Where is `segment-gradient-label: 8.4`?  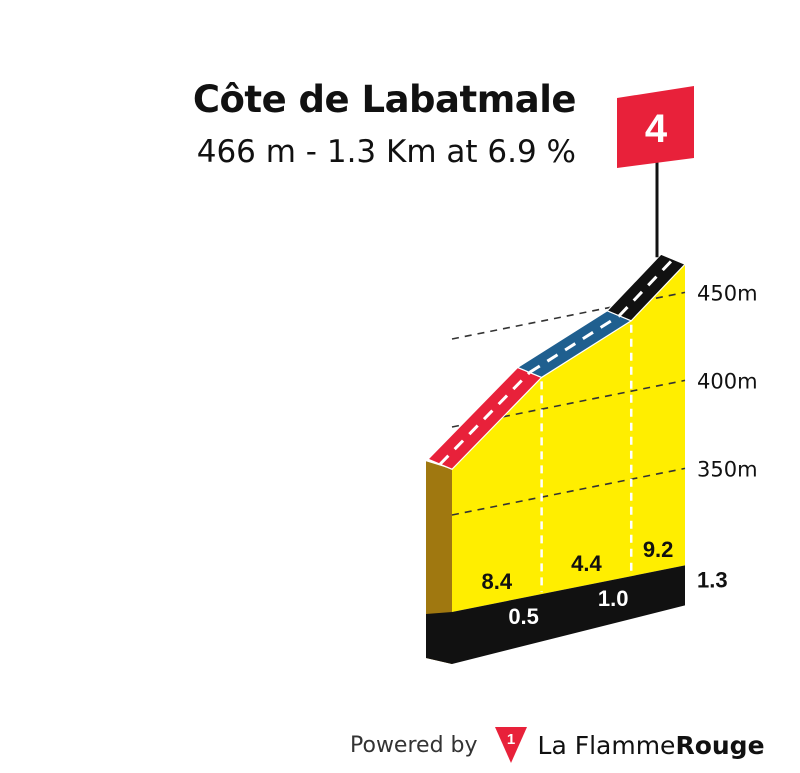
segment-gradient-label: 8.4 is located at coordinates (497, 581).